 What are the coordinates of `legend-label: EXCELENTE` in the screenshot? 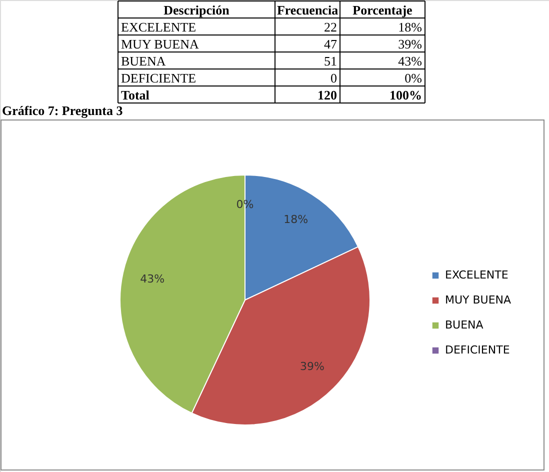 It's located at (476, 275).